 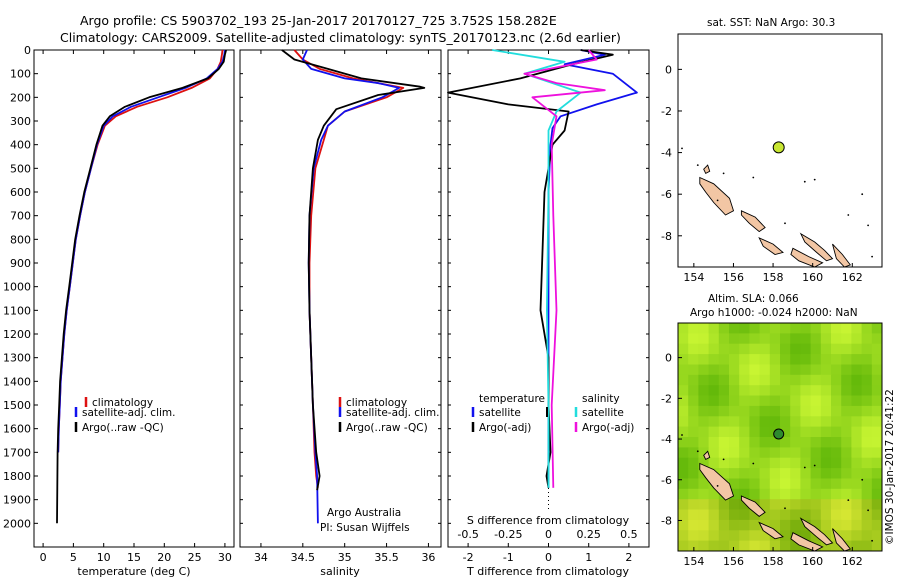 What do you see at coordinates (890, 467) in the screenshot?
I see `imos-timestamp-label: ©IMOS 30-Jan-2017 20:41:22` at bounding box center [890, 467].